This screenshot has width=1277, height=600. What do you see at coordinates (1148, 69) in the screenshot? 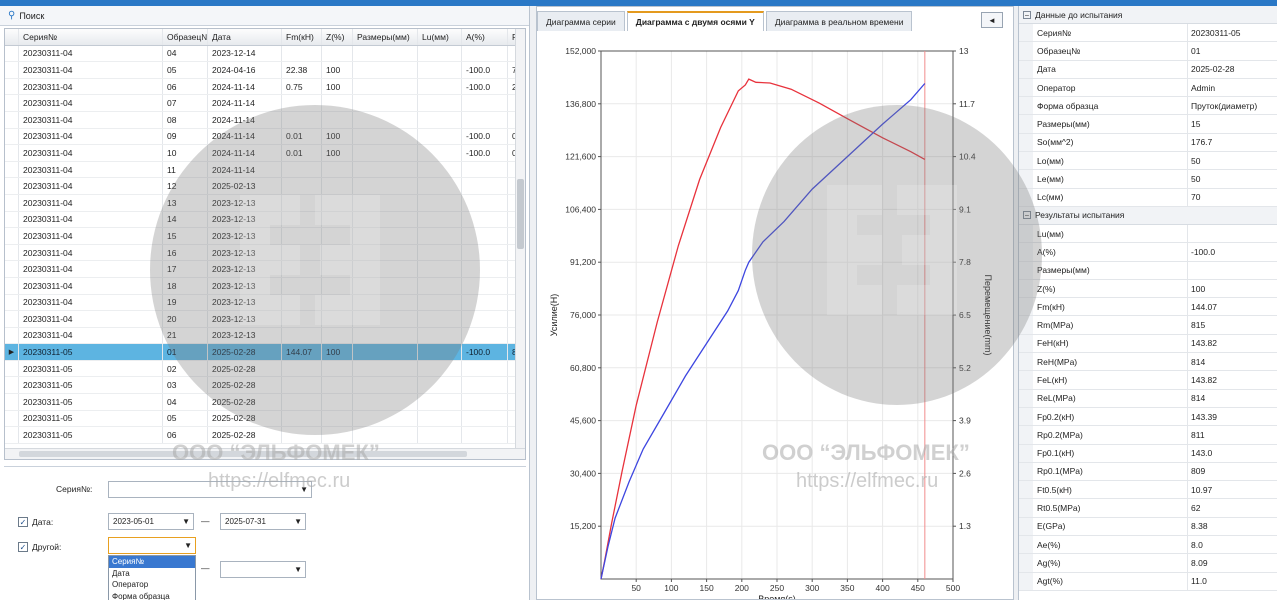
I see `property-row: Дата 2025-02-28` at bounding box center [1148, 69].